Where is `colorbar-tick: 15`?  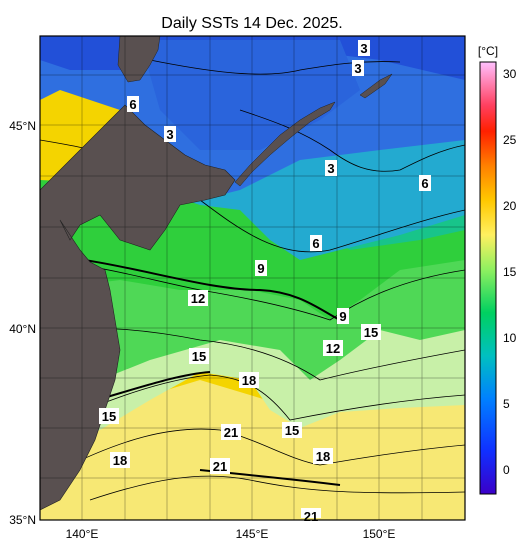 colorbar-tick: 15 is located at coordinates (510, 272).